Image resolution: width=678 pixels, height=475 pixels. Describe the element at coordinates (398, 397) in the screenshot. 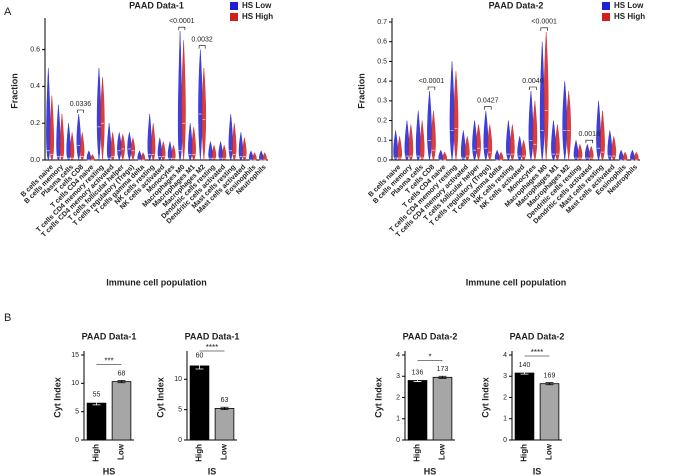

I see `y-tick-label: 2` at that location.